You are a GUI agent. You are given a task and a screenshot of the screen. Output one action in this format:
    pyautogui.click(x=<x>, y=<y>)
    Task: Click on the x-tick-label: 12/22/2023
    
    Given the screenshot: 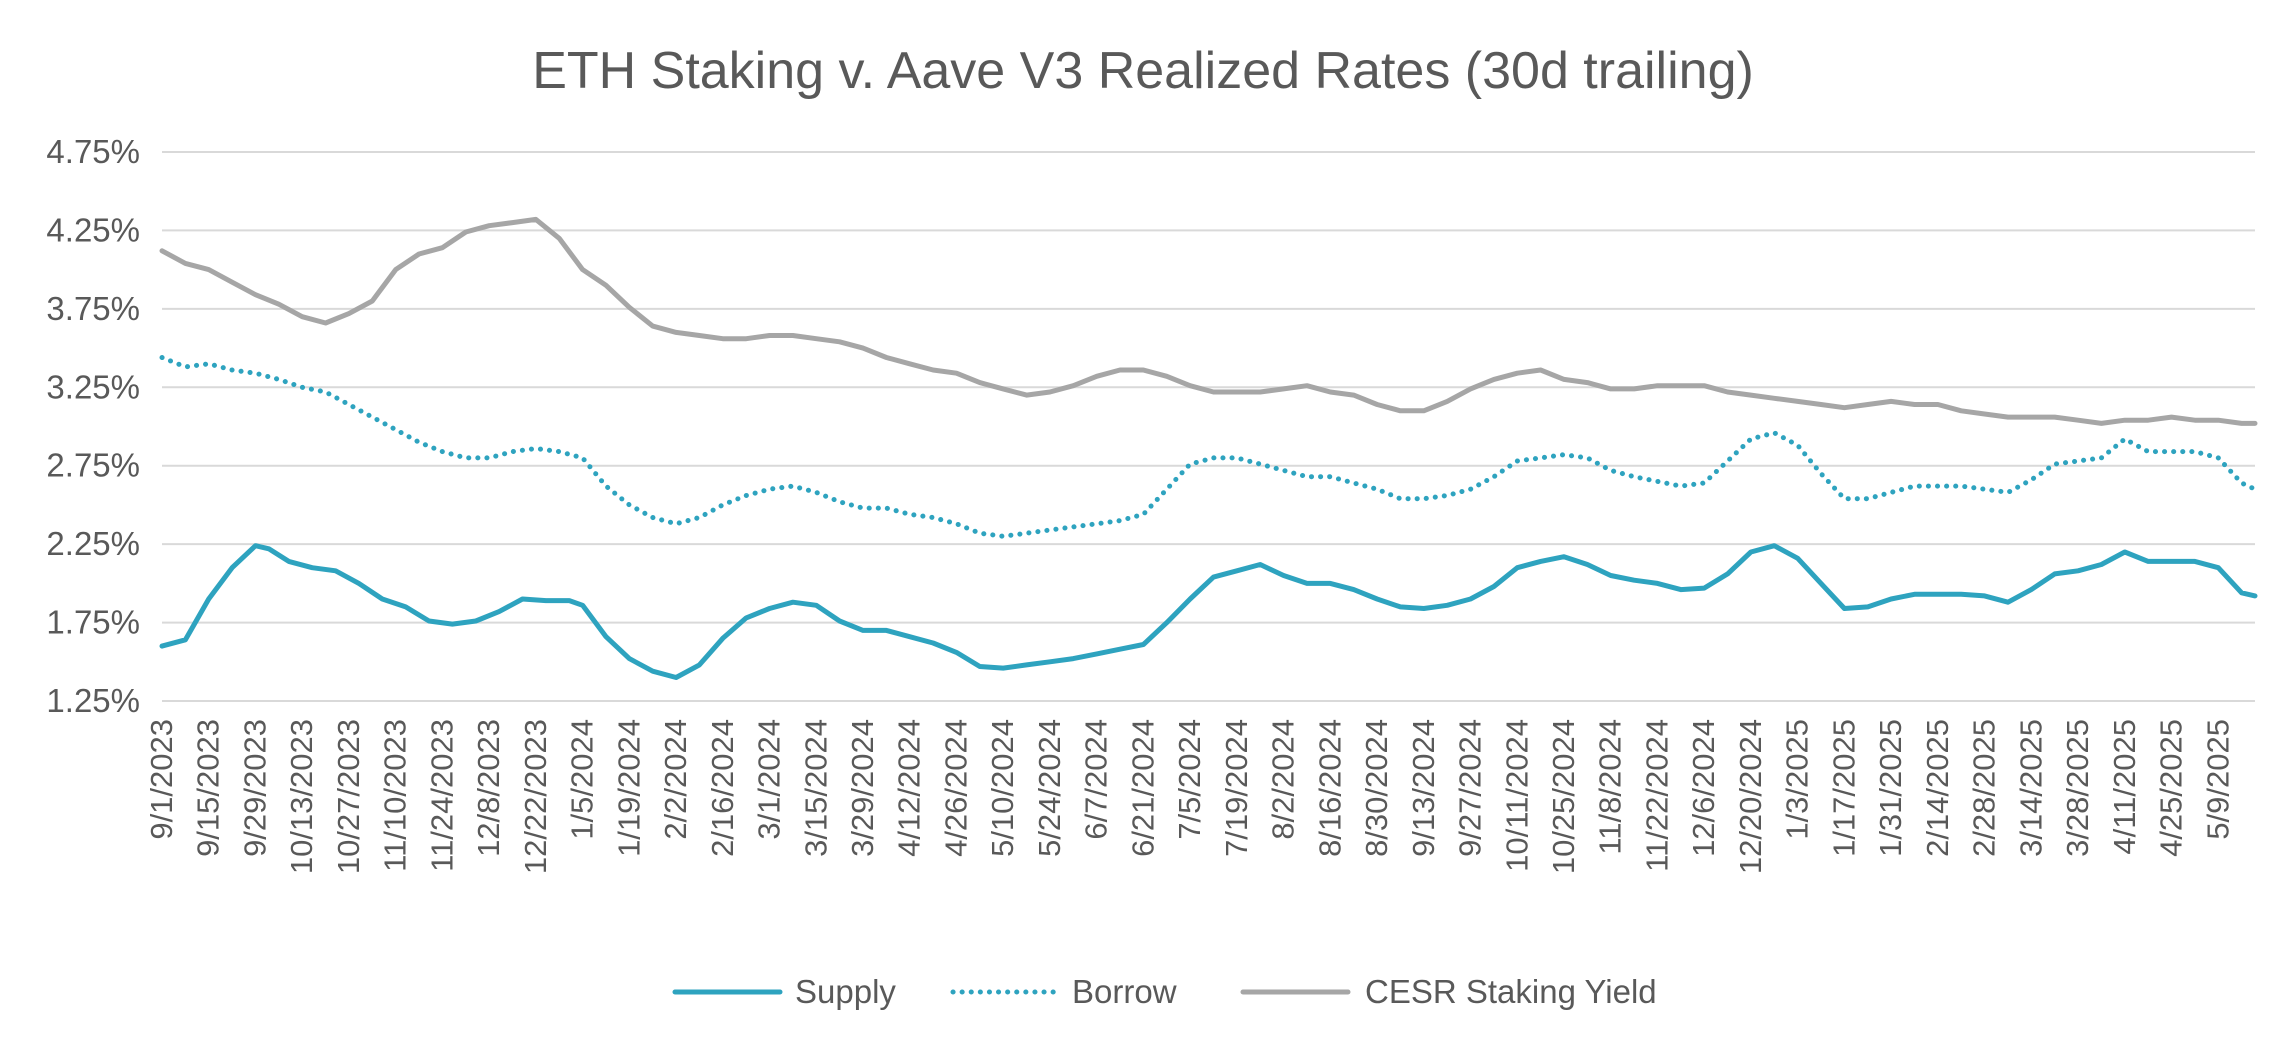 What is the action you would take?
    pyautogui.click(x=535, y=796)
    